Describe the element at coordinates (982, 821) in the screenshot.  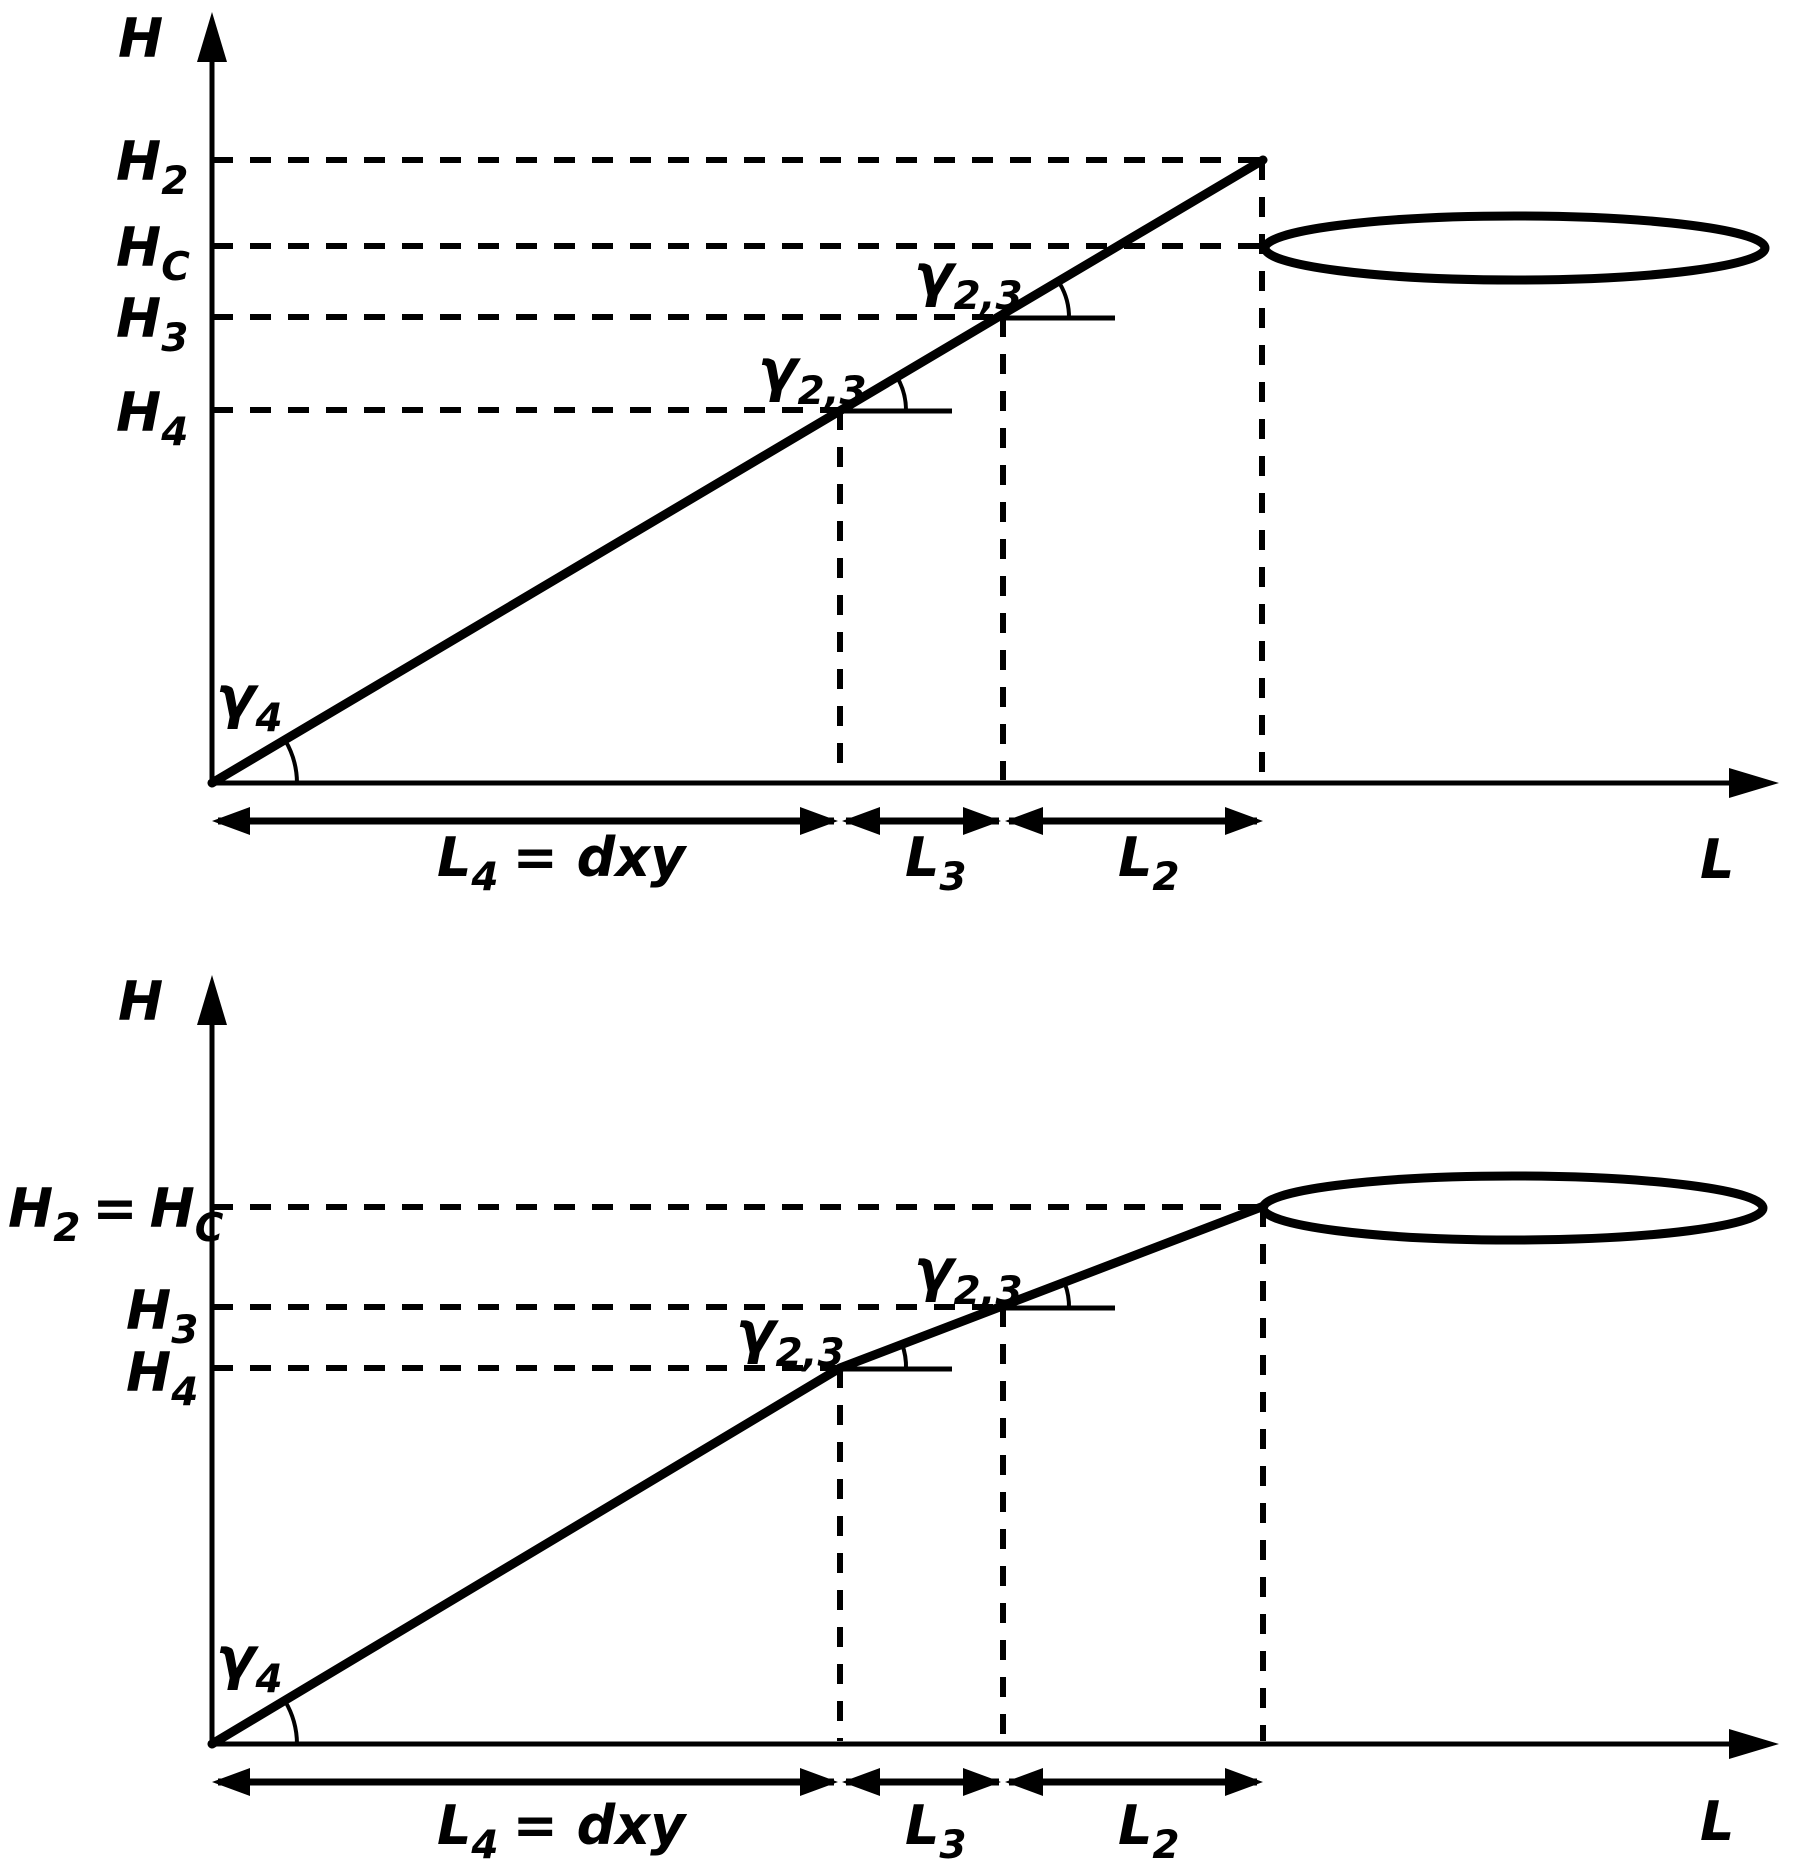
I see `top-l3-right-arrowhead-icon` at that location.